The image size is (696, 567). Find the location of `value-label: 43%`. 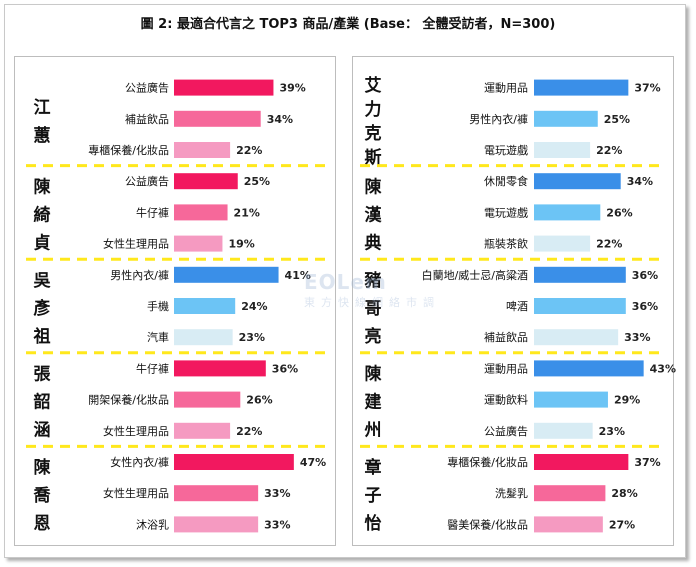

value-label: 43% is located at coordinates (663, 368).